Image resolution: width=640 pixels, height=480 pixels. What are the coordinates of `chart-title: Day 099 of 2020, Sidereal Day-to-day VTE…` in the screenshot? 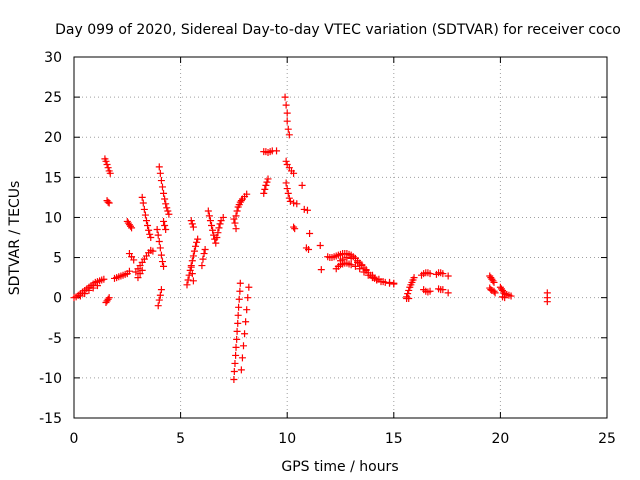 It's located at (338, 30).